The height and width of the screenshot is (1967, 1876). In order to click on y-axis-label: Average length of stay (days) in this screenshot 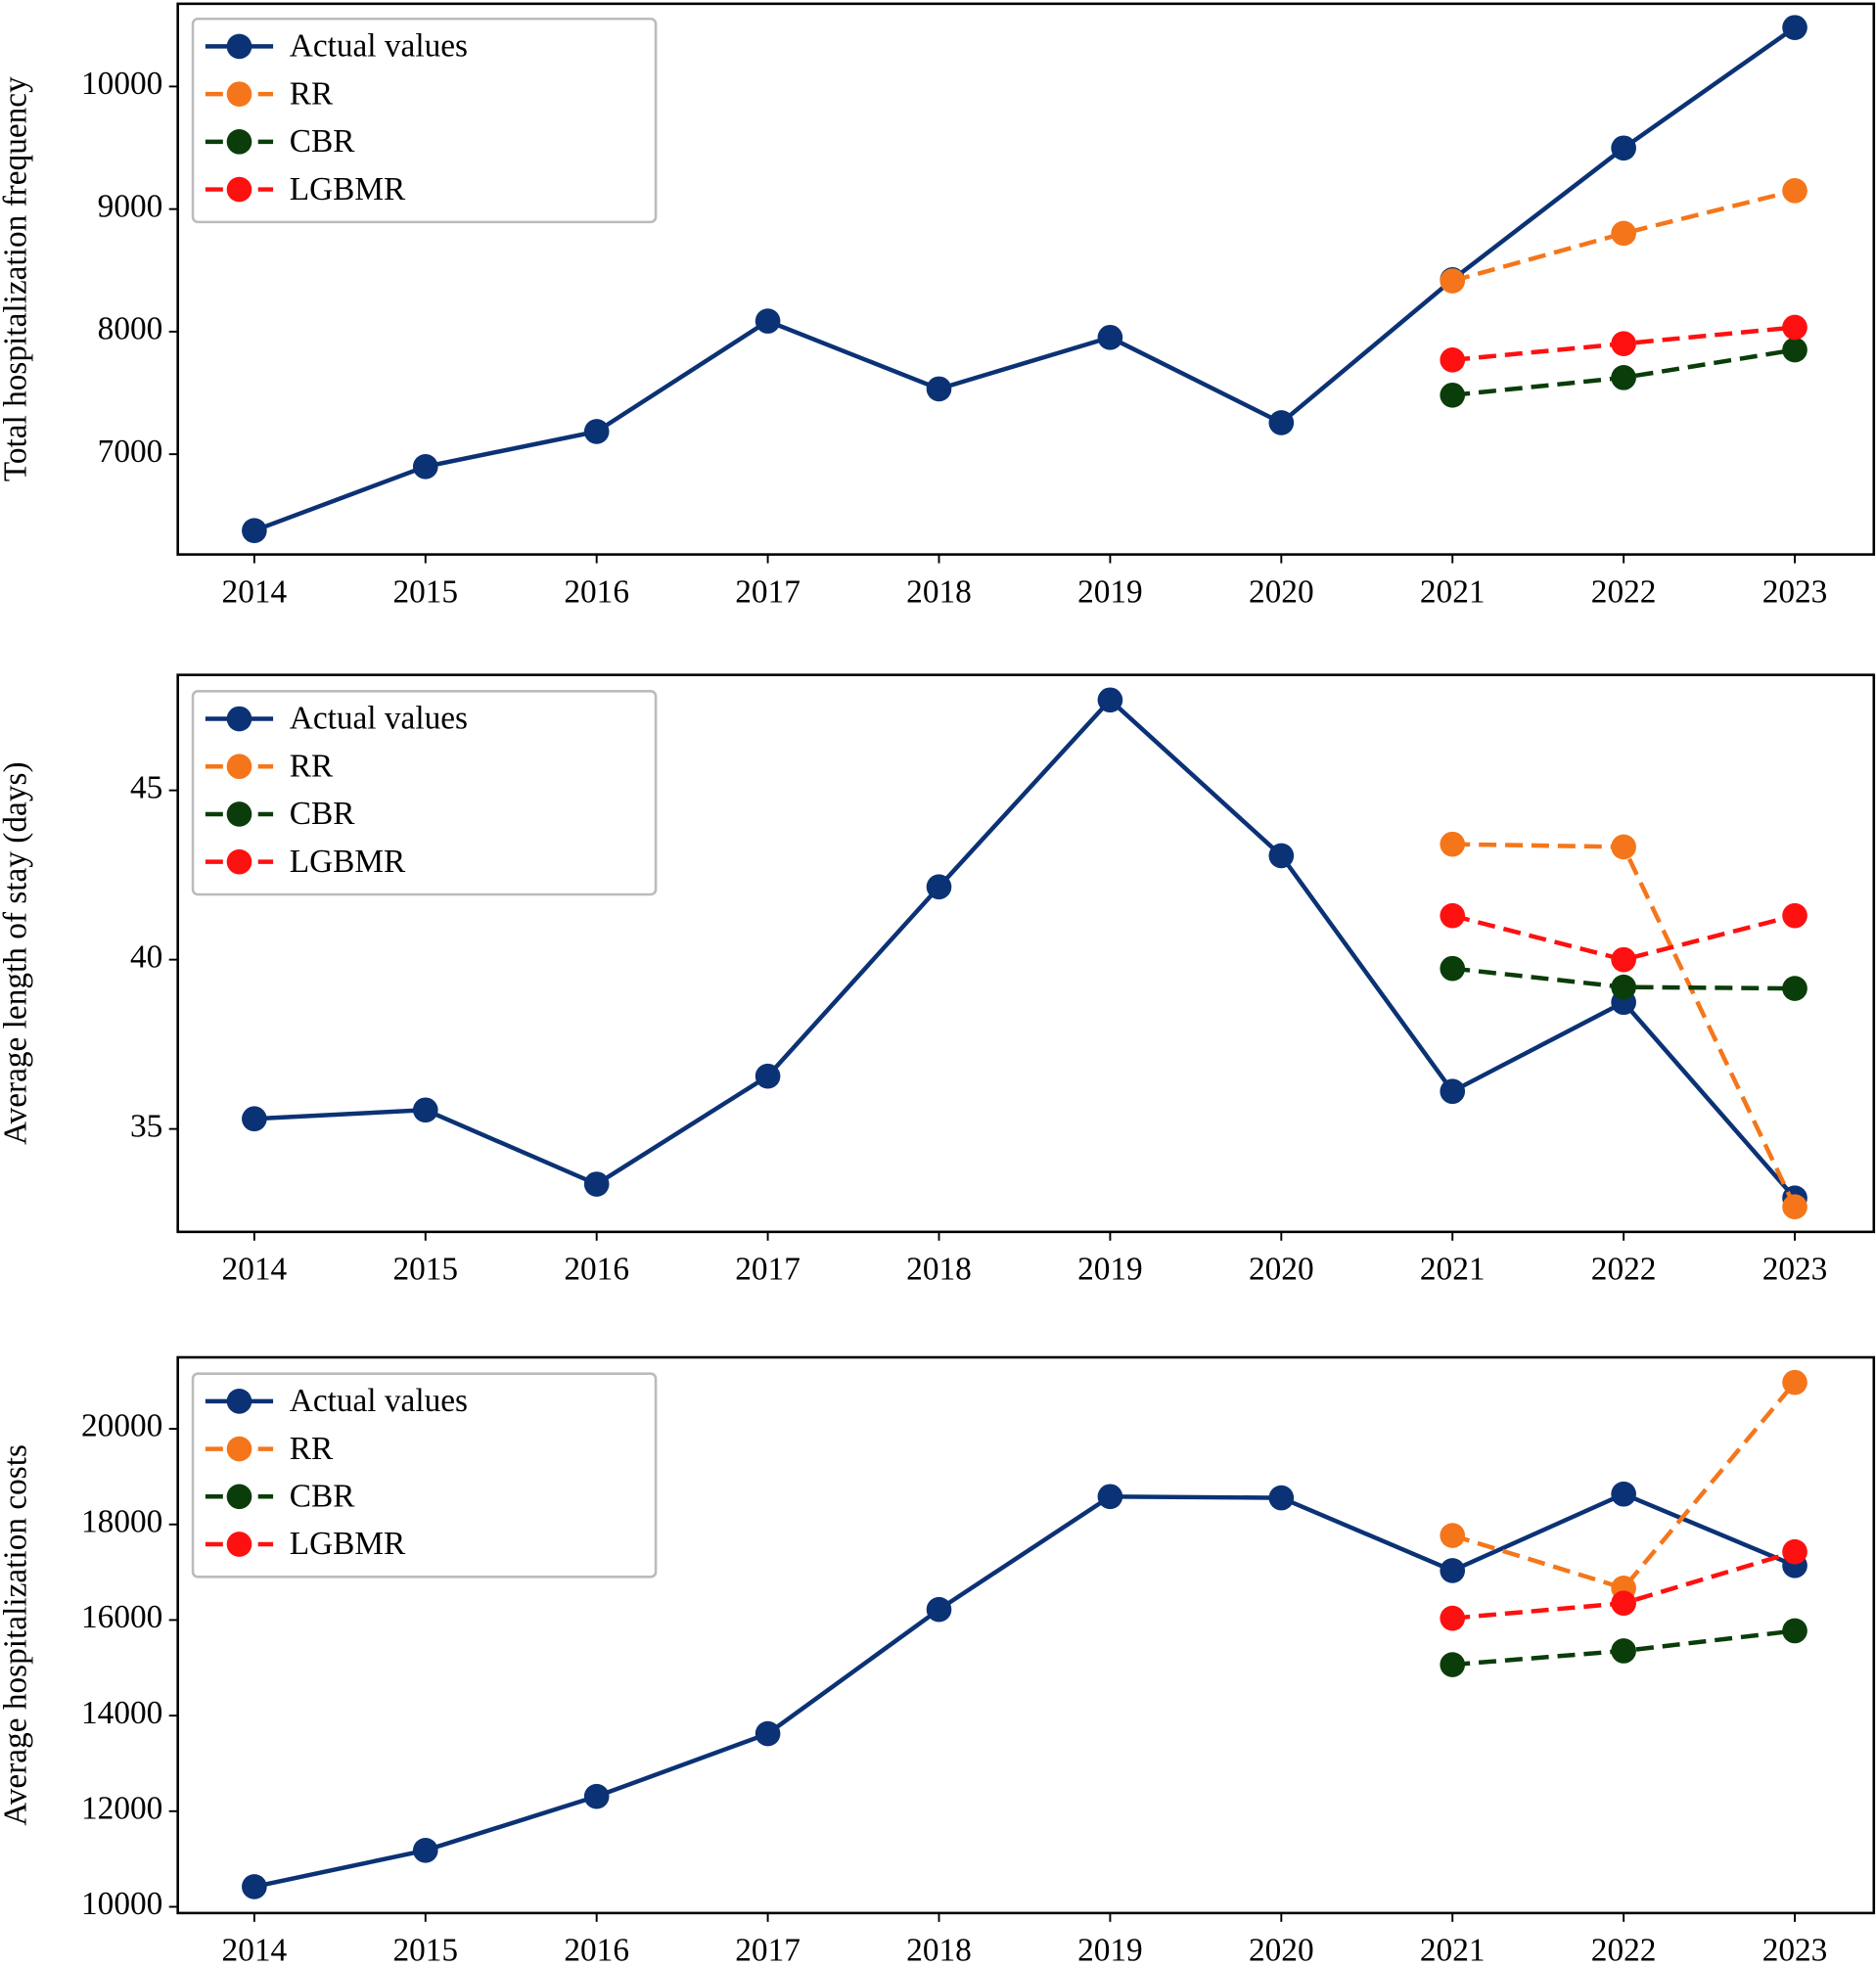, I will do `click(17, 953)`.